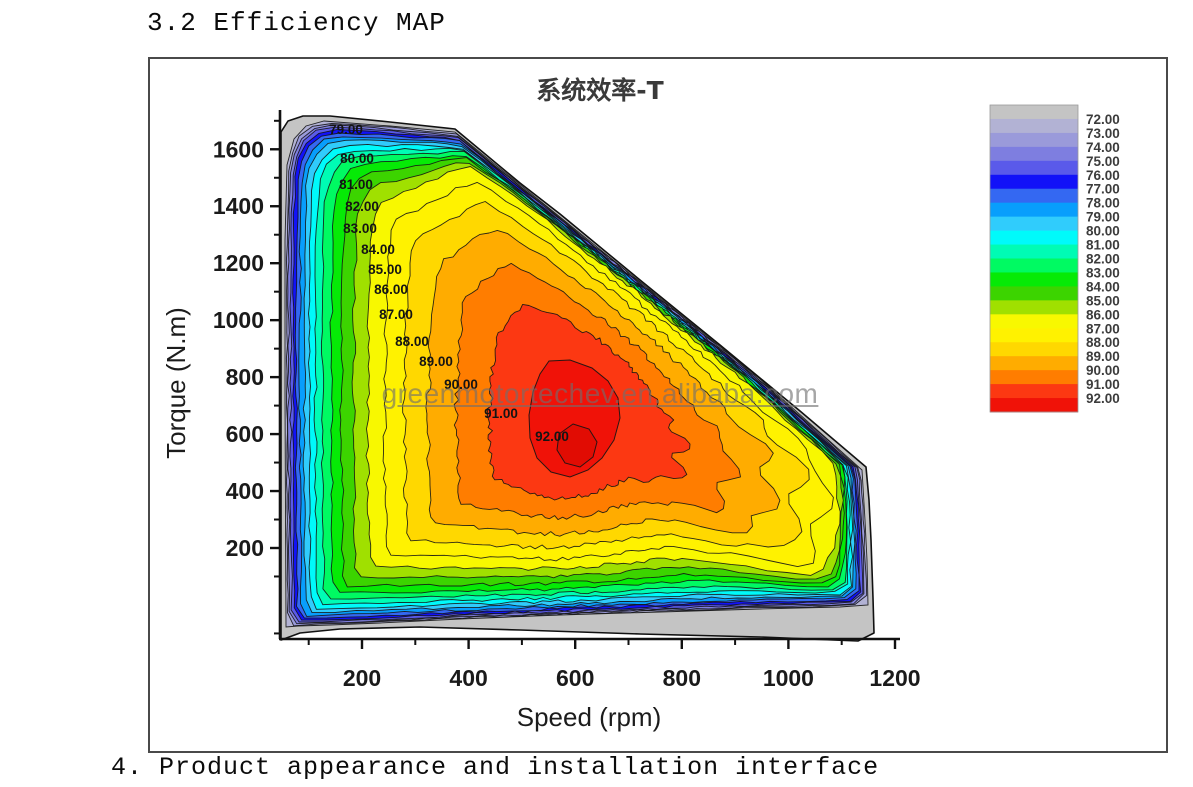 Image resolution: width=1193 pixels, height=787 pixels. What do you see at coordinates (501, 413) in the screenshot?
I see `contour-label: 91.00` at bounding box center [501, 413].